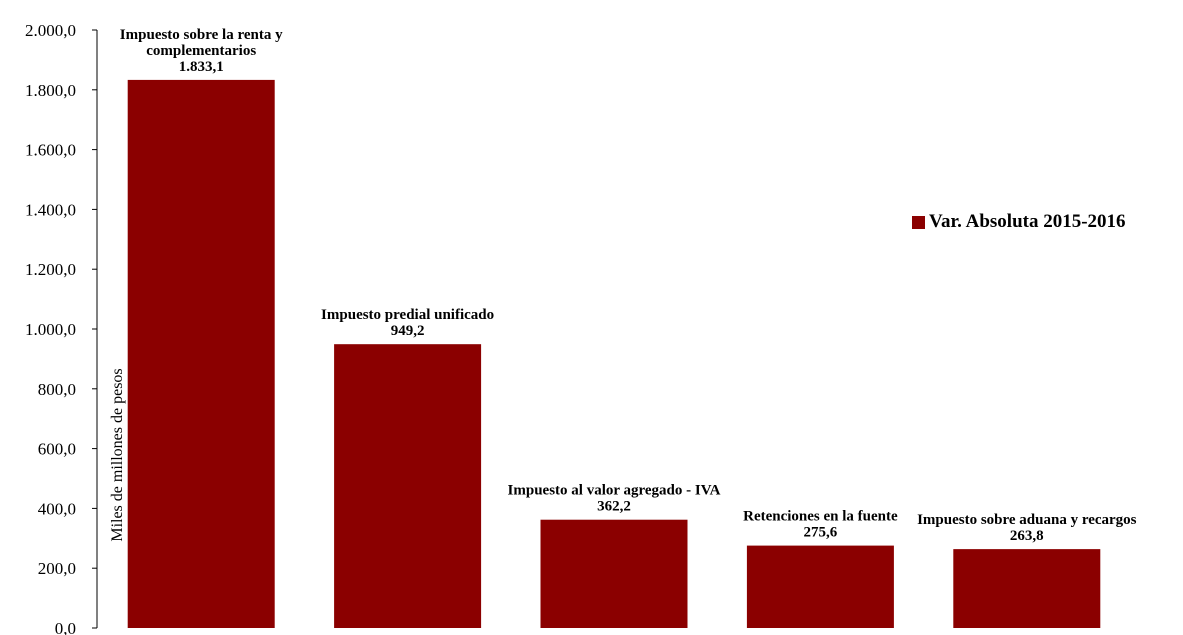  Describe the element at coordinates (50, 269) in the screenshot. I see `y-tick-label: 1.200,0` at that location.